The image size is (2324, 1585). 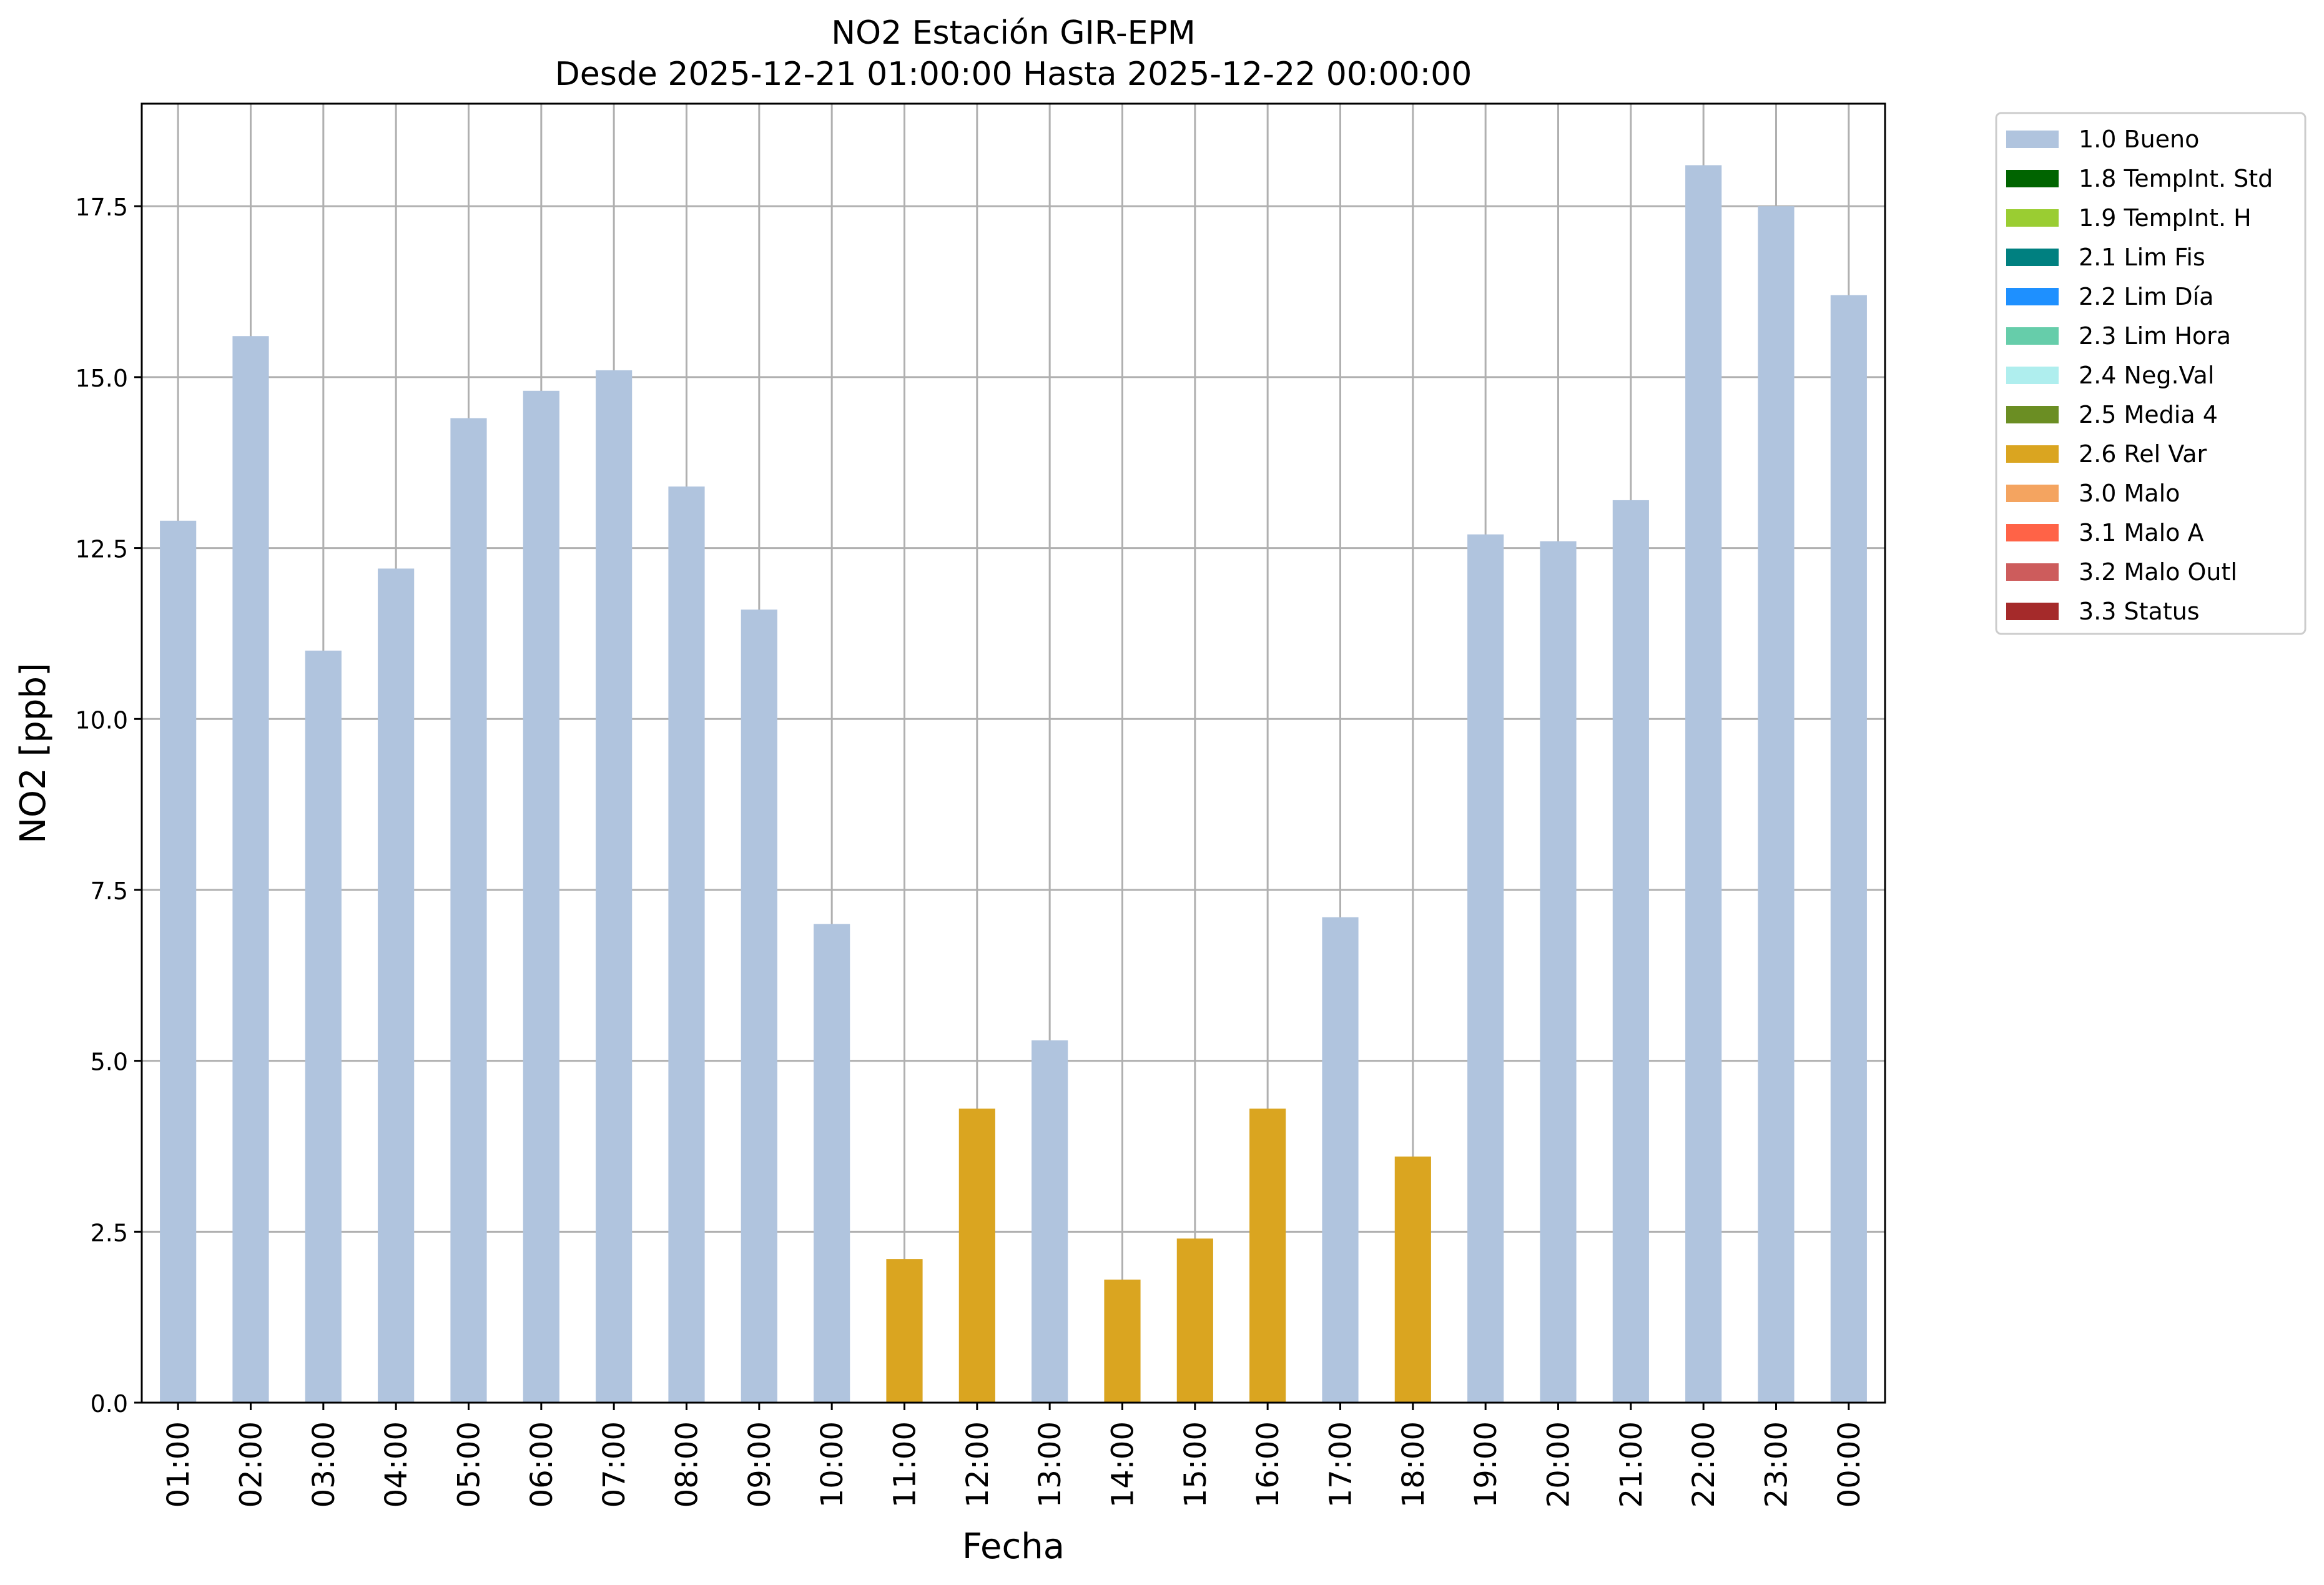 I want to click on bar-14:00, so click(x=1122, y=1341).